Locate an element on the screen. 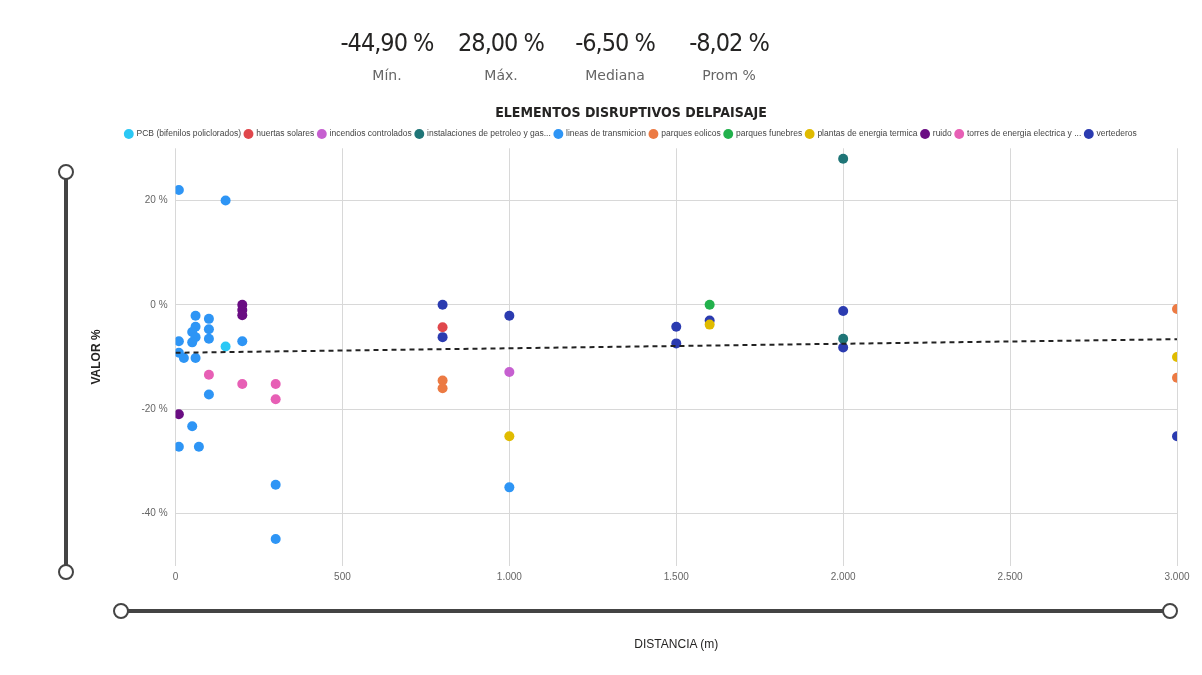 This screenshot has width=1202, height=675. text: -44,90 % is located at coordinates (387, 42).